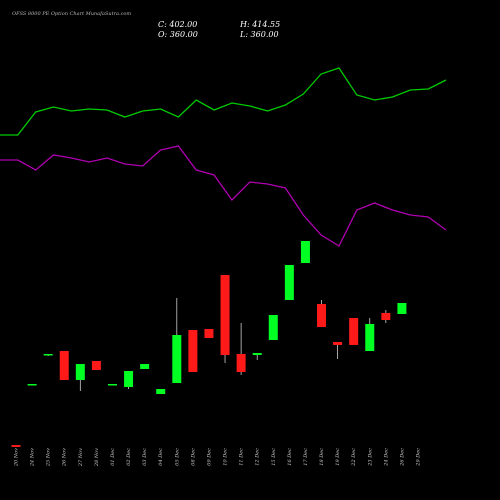 This screenshot has width=500, height=500. Describe the element at coordinates (370, 457) in the screenshot. I see `x-tick-label: 23 Dec` at that location.